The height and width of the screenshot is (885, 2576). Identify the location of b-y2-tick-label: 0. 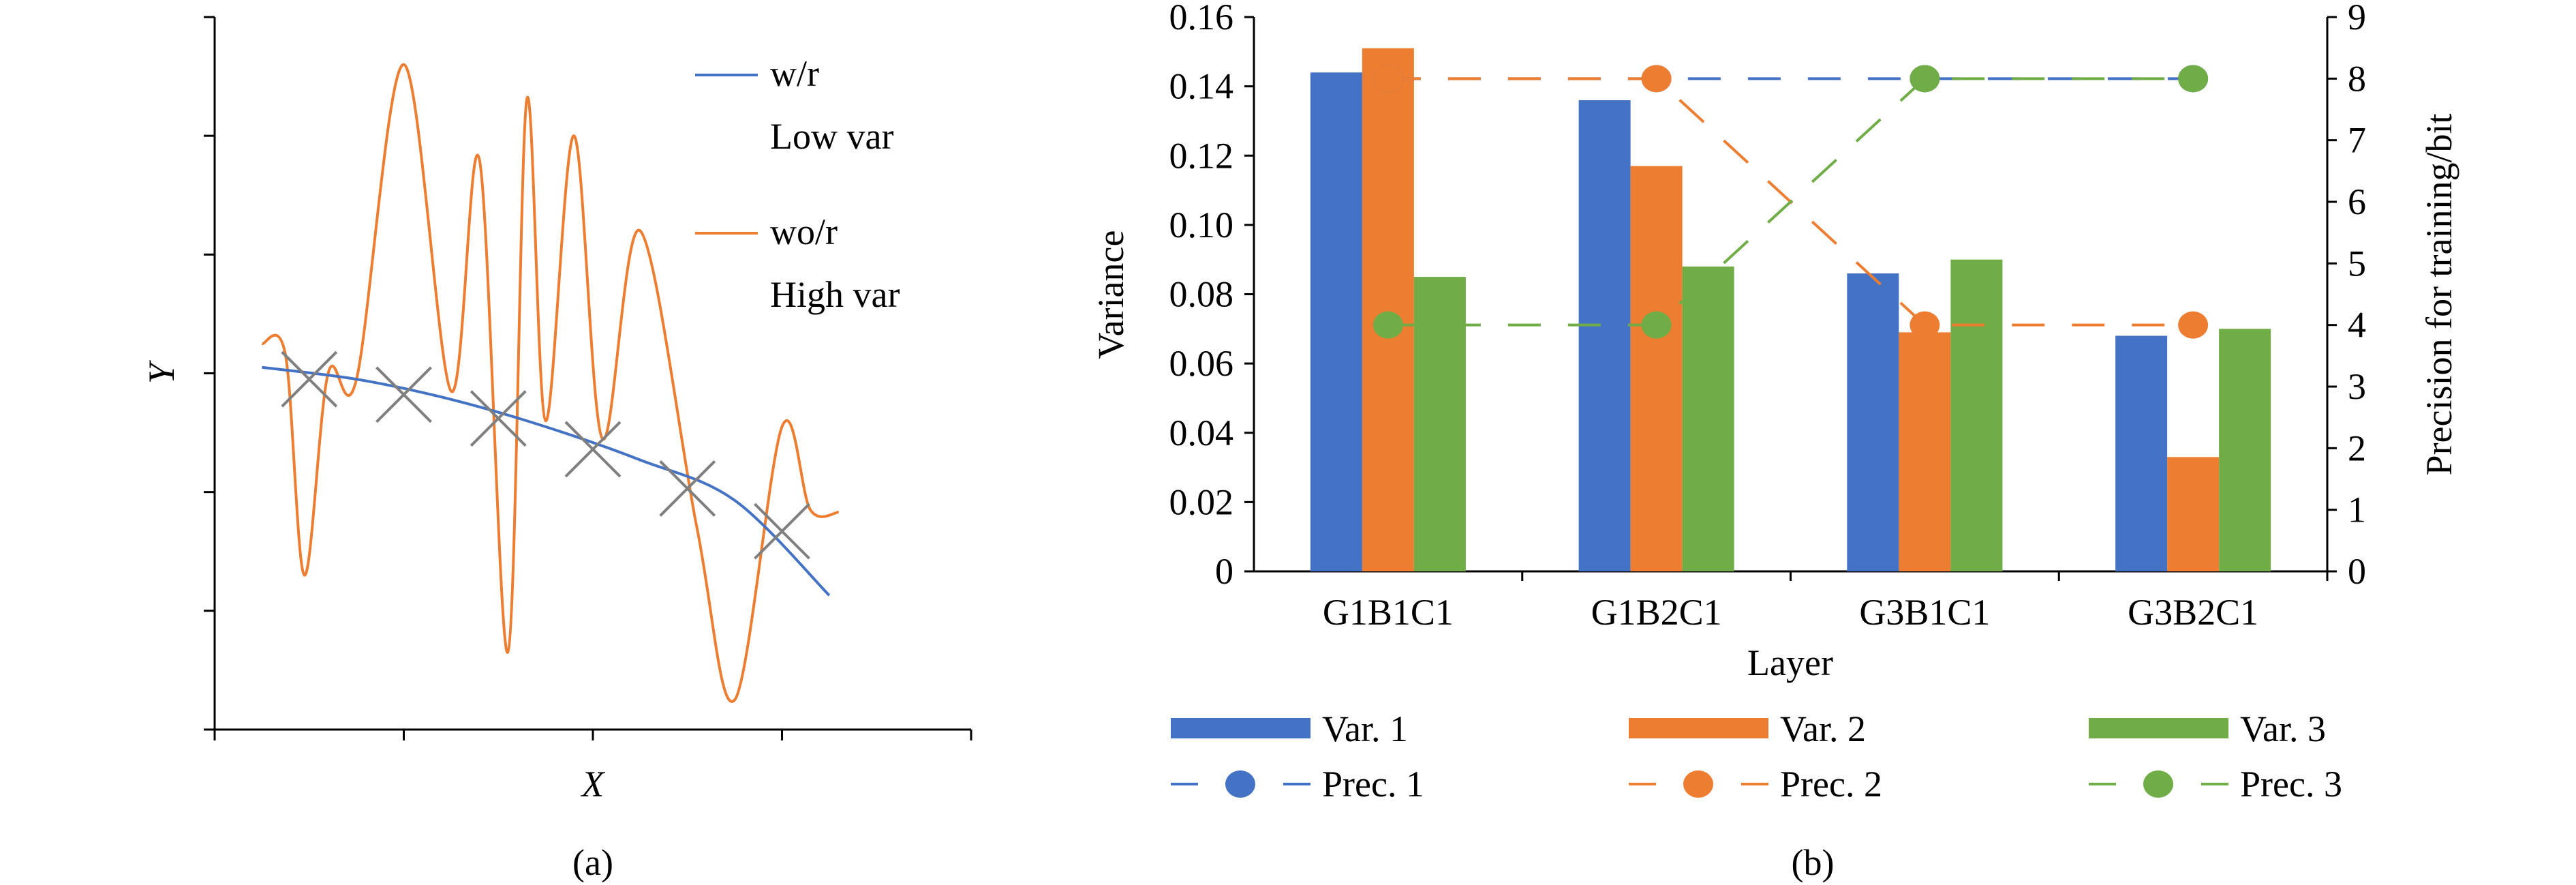
(2357, 571).